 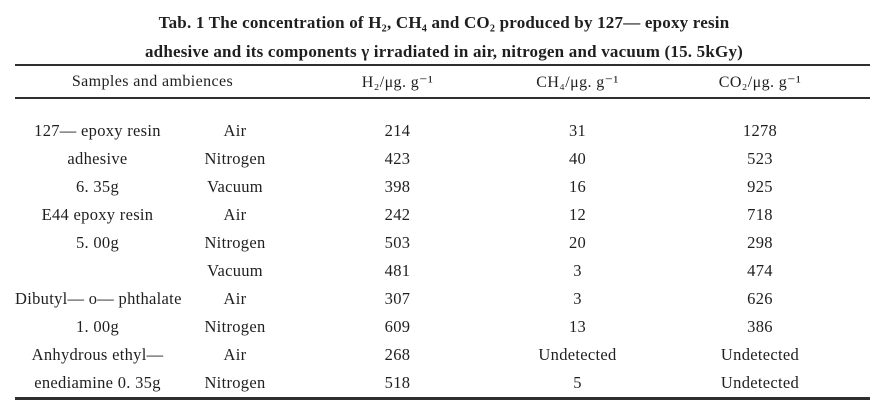 I want to click on co2-value: 626, so click(x=760, y=298).